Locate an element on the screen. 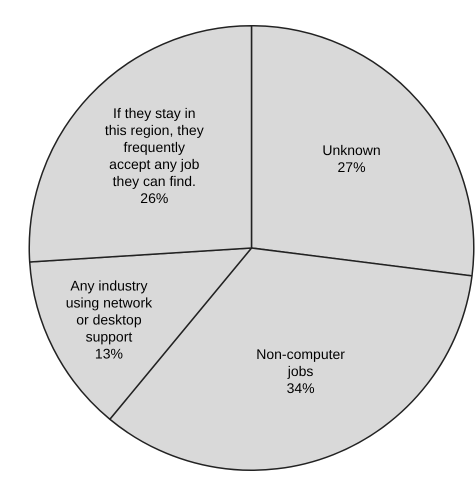  slice-label: If they stay in this region, they frequently accept any job they can find. is located at coordinates (154, 147).